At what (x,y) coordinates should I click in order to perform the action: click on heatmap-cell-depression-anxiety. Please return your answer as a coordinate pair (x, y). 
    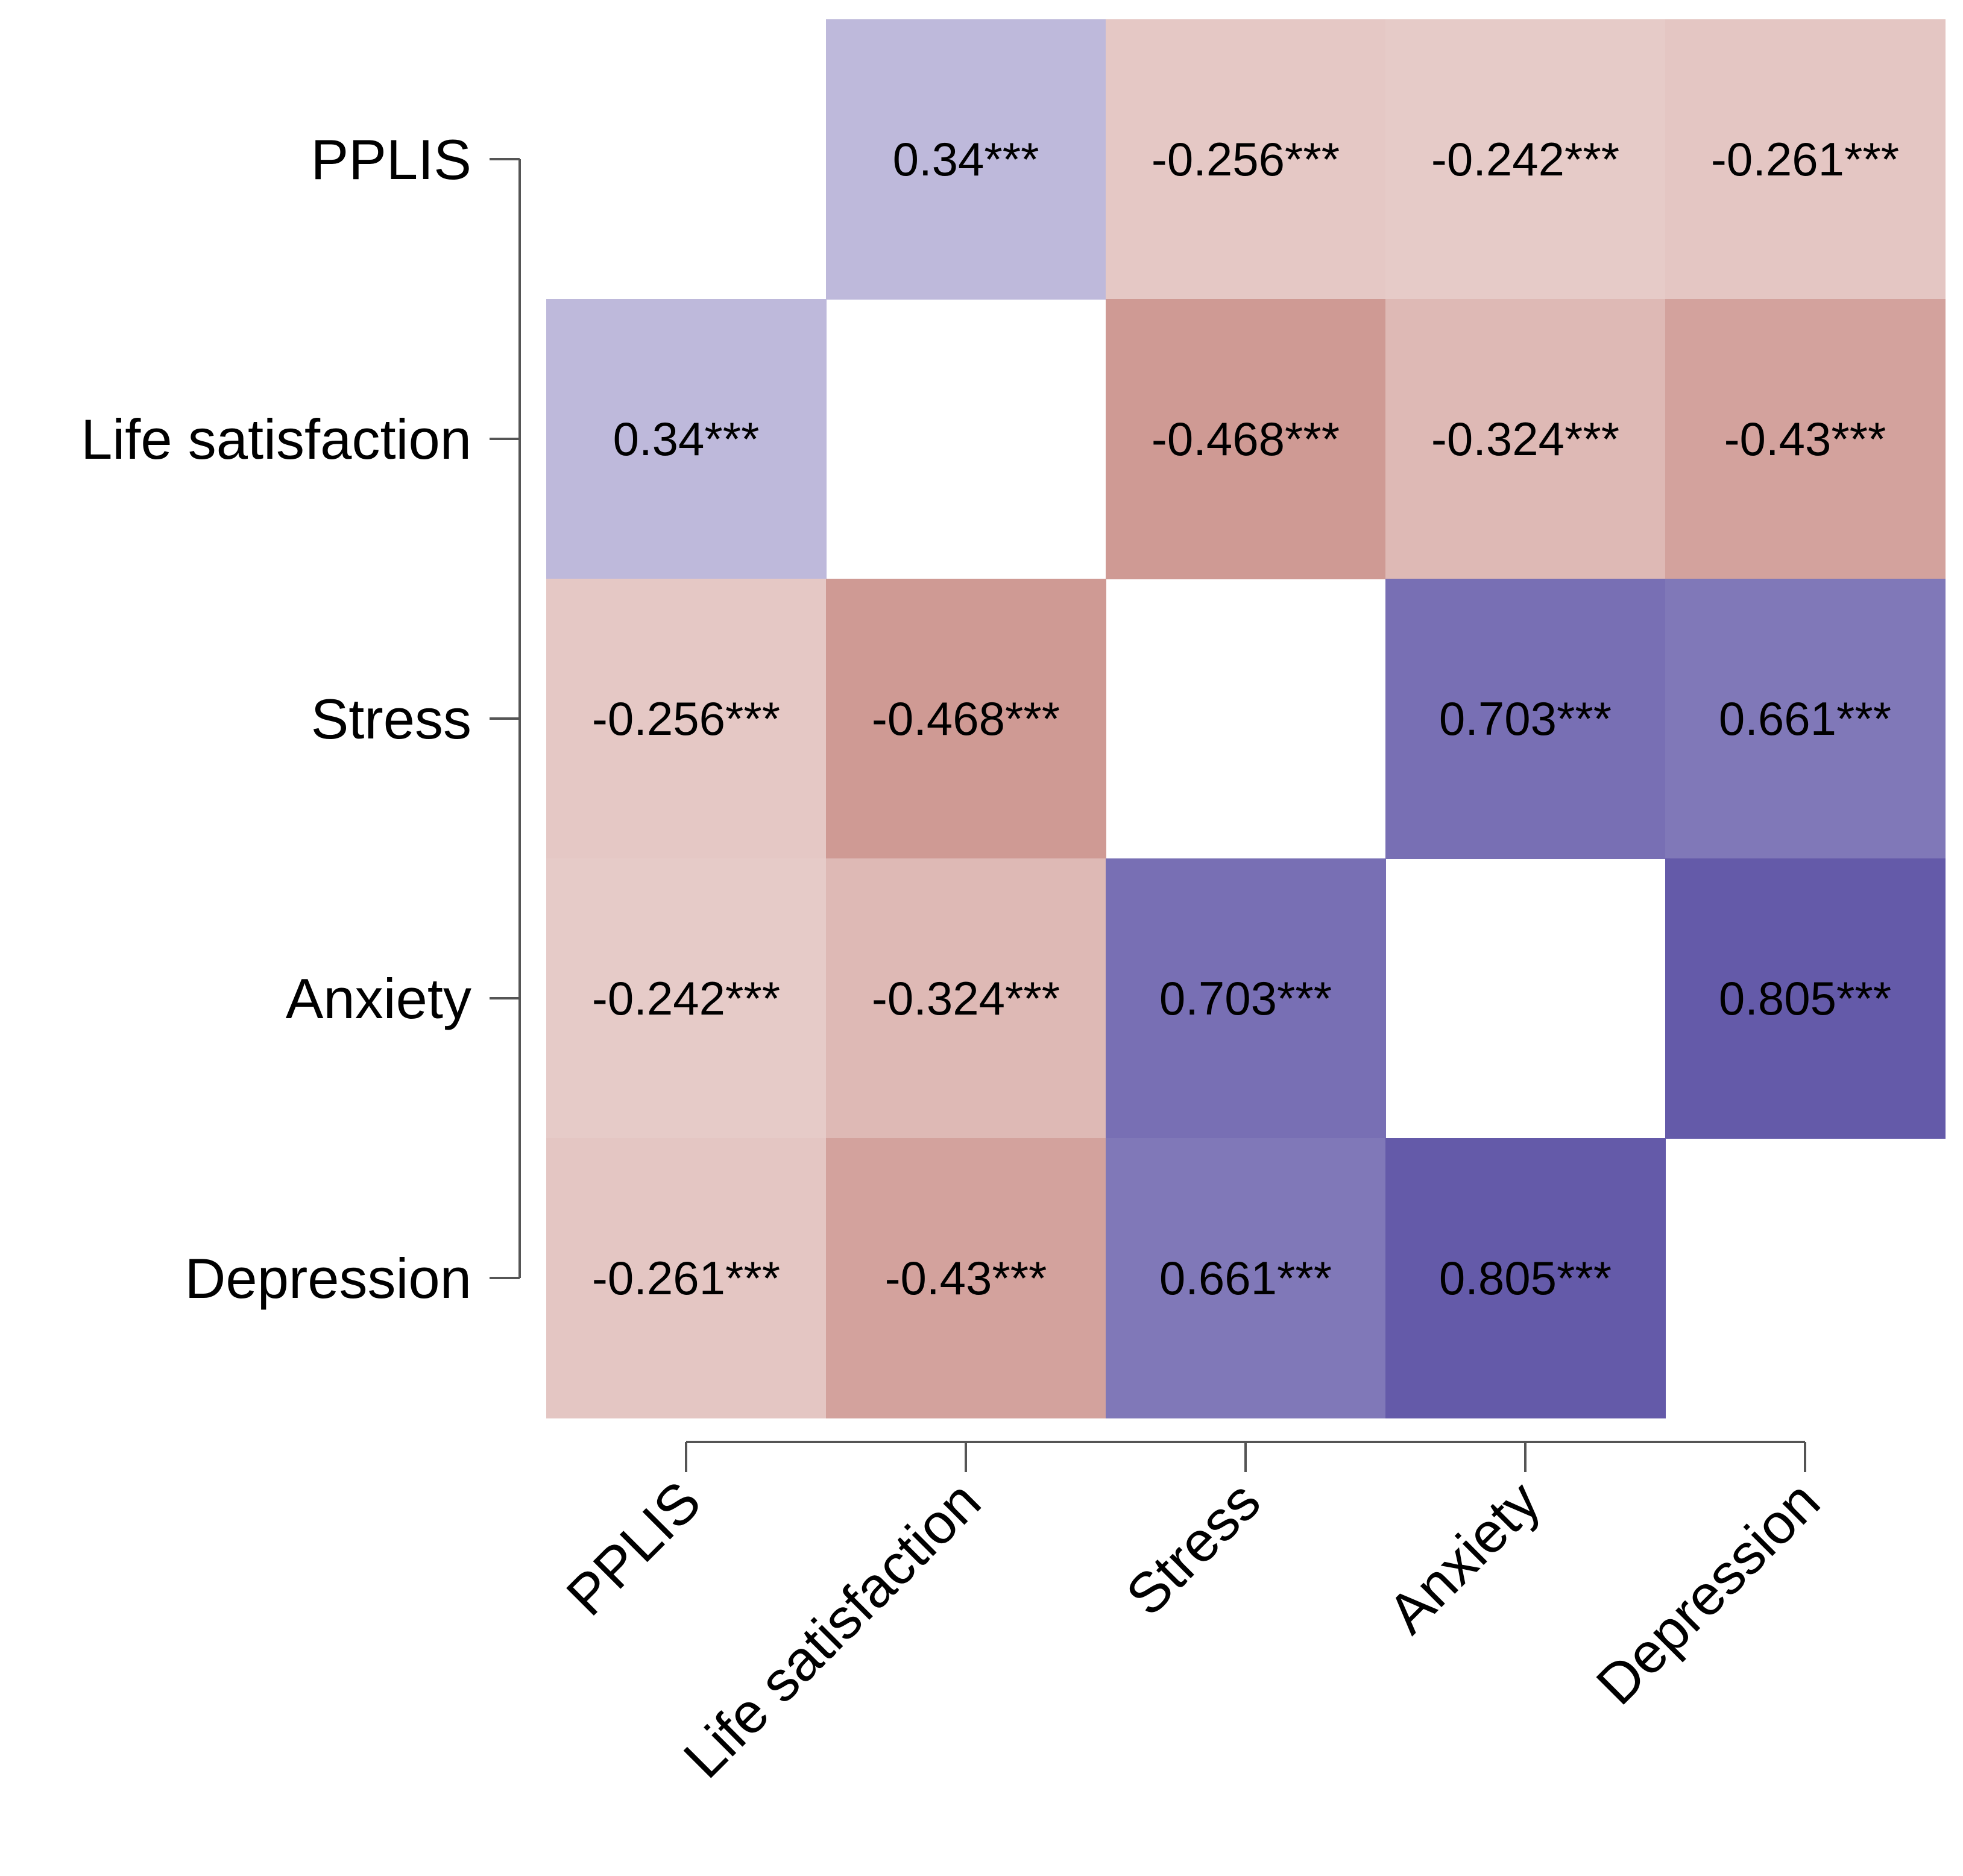
    Looking at the image, I should click on (1525, 1278).